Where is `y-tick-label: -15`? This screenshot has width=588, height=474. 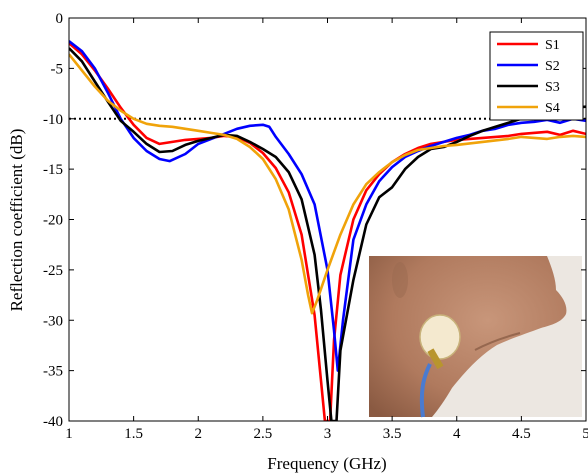
y-tick-label: -15 is located at coordinates (53, 170).